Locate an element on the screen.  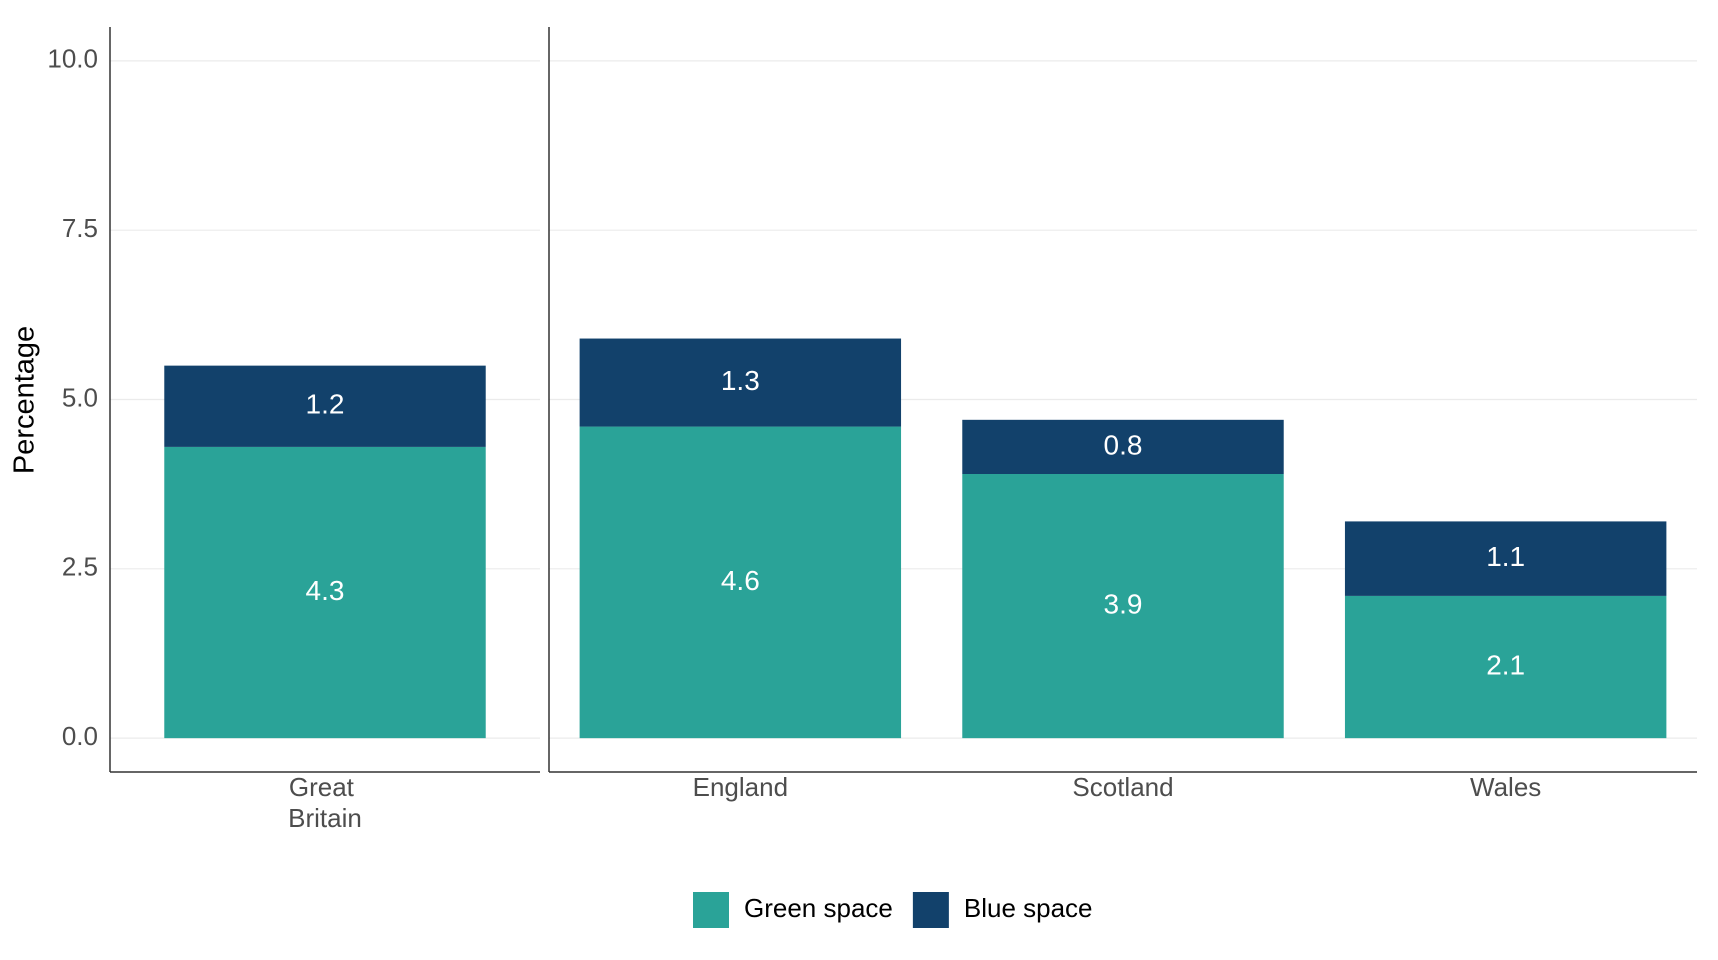
legend-label: Blue space is located at coordinates (1028, 908).